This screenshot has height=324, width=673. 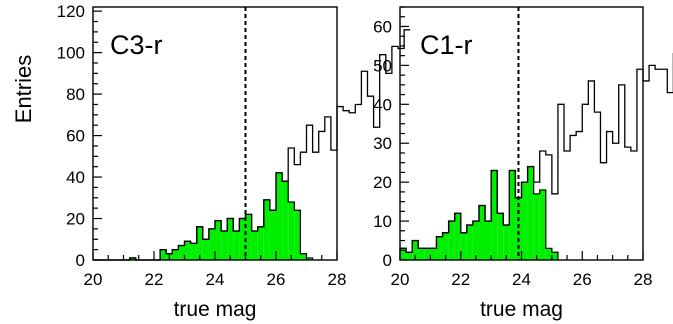 What do you see at coordinates (446, 45) in the screenshot?
I see `panel-label: C1-r` at bounding box center [446, 45].